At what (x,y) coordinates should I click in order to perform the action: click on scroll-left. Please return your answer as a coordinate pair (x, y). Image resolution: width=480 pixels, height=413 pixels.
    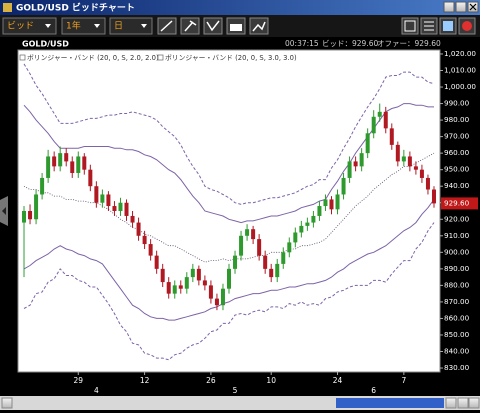
    Looking at the image, I should click on (7, 403).